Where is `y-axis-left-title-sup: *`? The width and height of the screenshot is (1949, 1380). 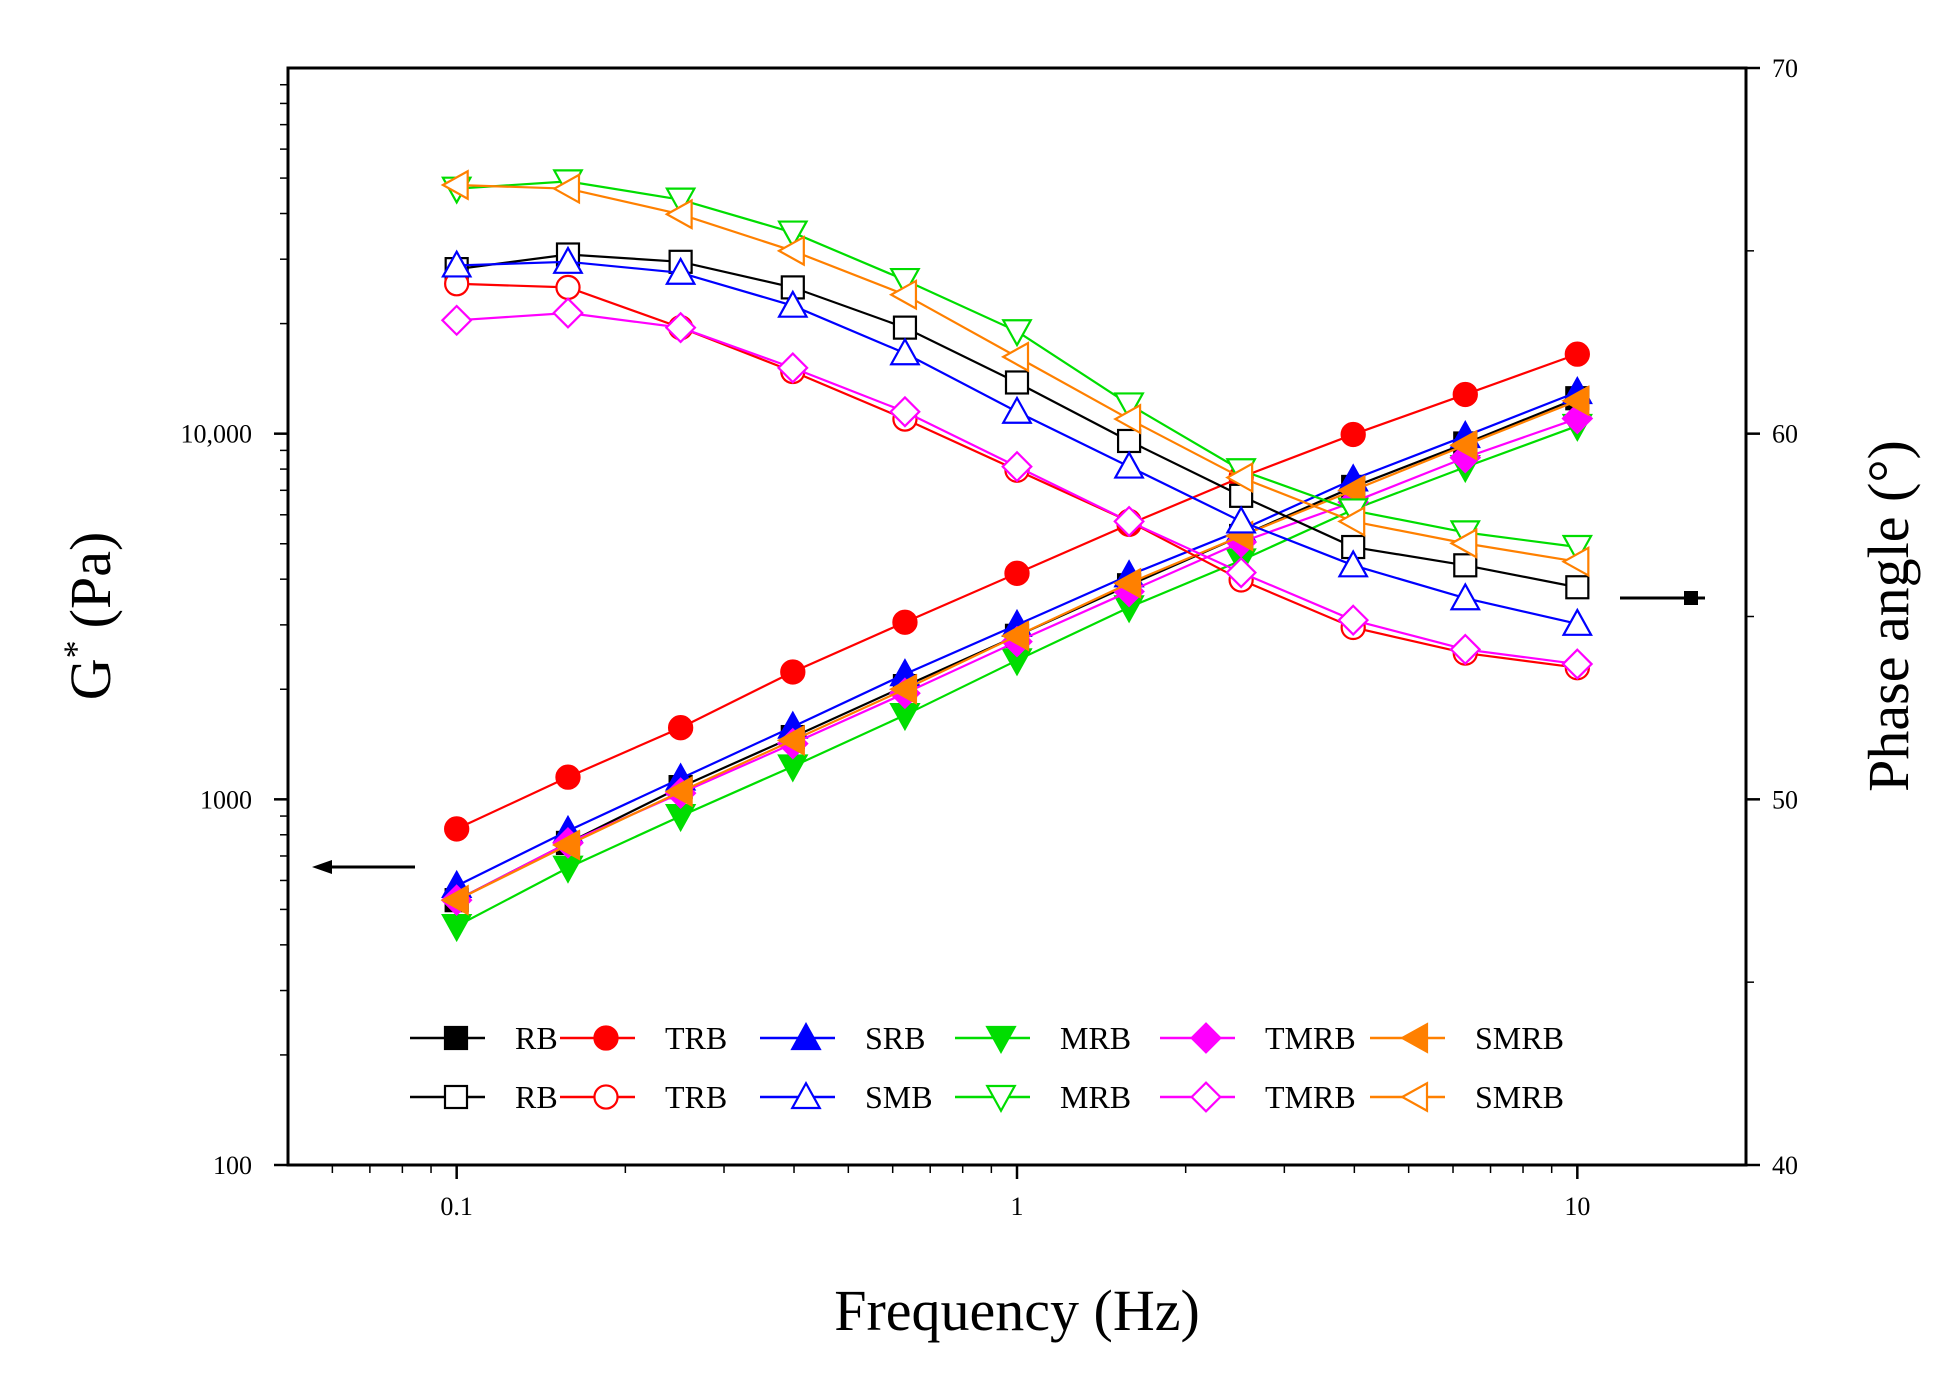
y-axis-left-title-sup: * is located at coordinates (76, 649).